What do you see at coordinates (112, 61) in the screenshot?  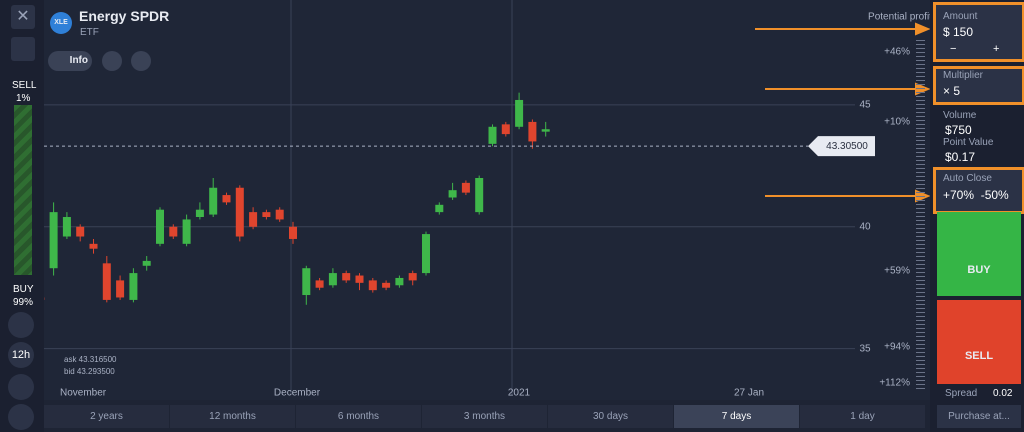 I see `alert-button` at bounding box center [112, 61].